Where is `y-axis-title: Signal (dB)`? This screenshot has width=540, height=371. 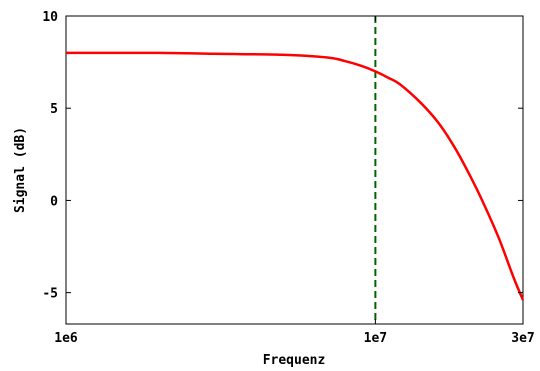 y-axis-title: Signal (dB) is located at coordinates (20, 170).